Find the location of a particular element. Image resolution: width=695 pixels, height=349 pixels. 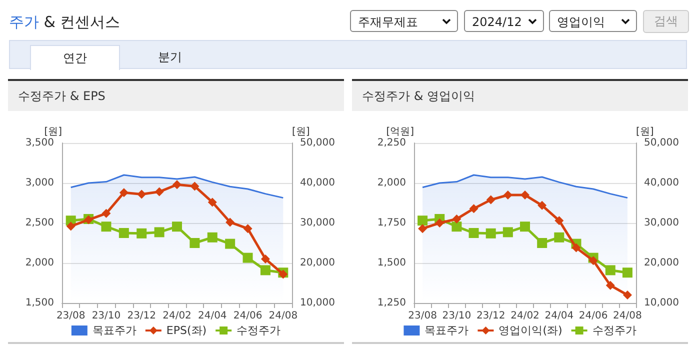

y-tick-label: 3,500 is located at coordinates (39, 143).